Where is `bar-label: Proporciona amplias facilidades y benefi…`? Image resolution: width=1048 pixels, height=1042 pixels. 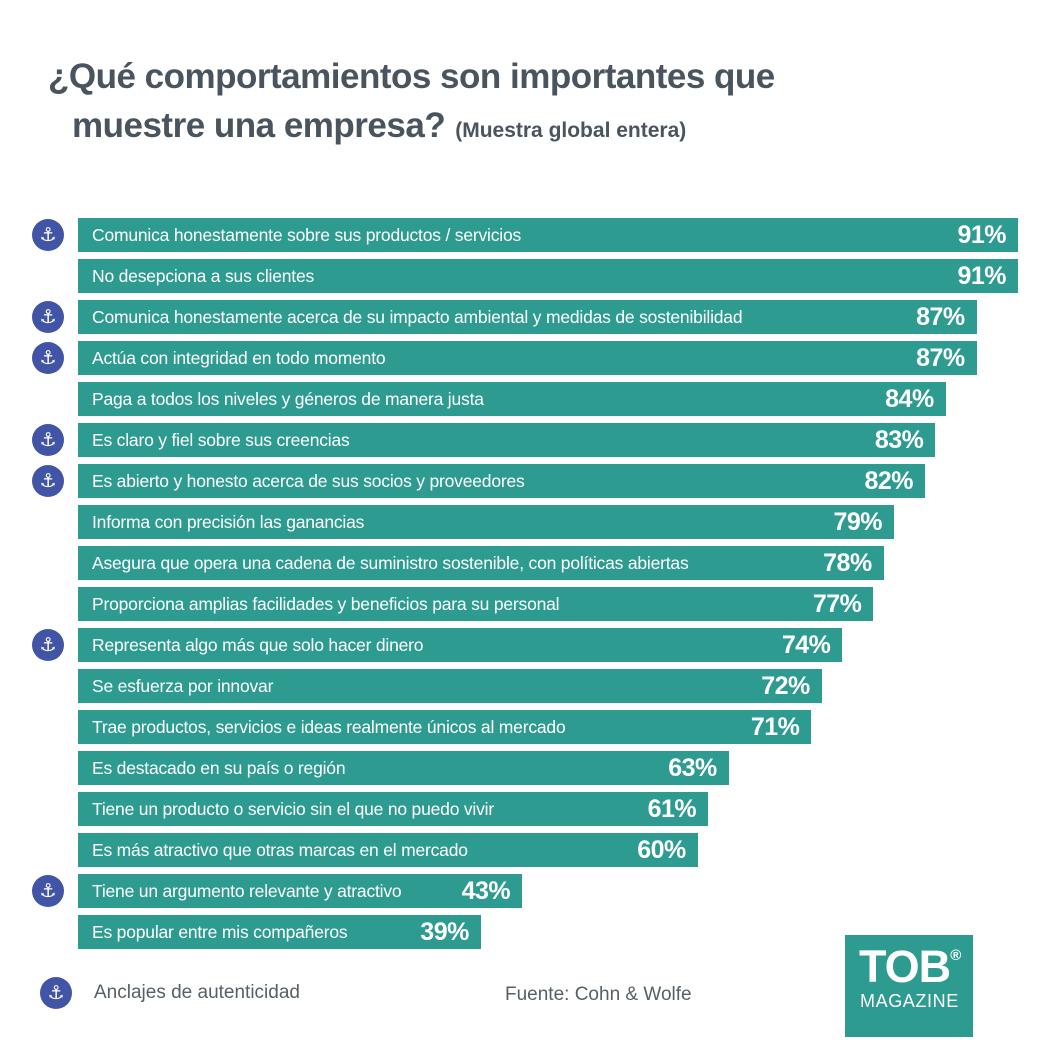
bar-label: Proporciona amplias facilidades y benefi… is located at coordinates (326, 603).